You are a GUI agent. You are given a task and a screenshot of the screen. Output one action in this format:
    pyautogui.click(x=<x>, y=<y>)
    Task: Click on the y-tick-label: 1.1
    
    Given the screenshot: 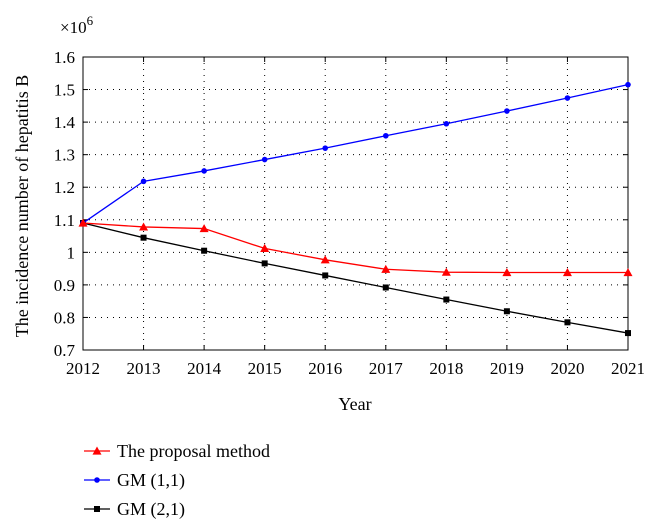 What is the action you would take?
    pyautogui.click(x=64, y=220)
    